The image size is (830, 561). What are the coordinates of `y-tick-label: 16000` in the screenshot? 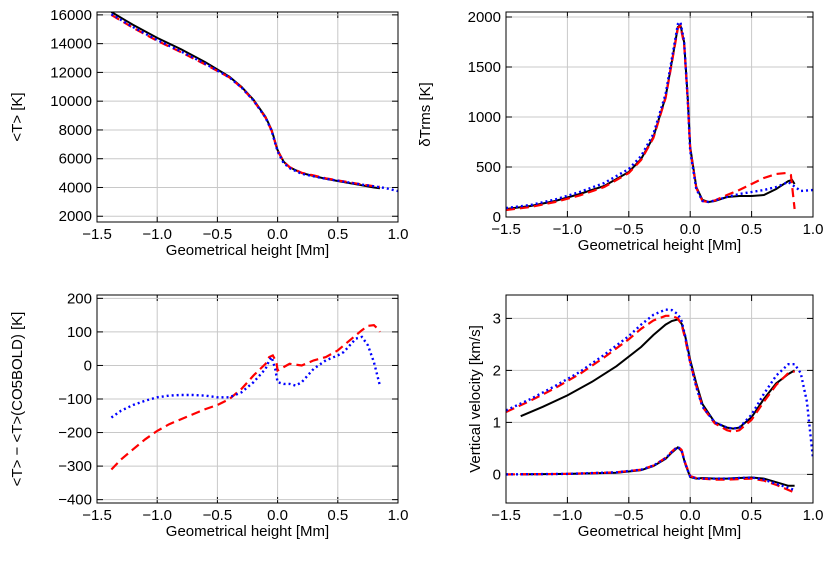 It's located at (71, 15).